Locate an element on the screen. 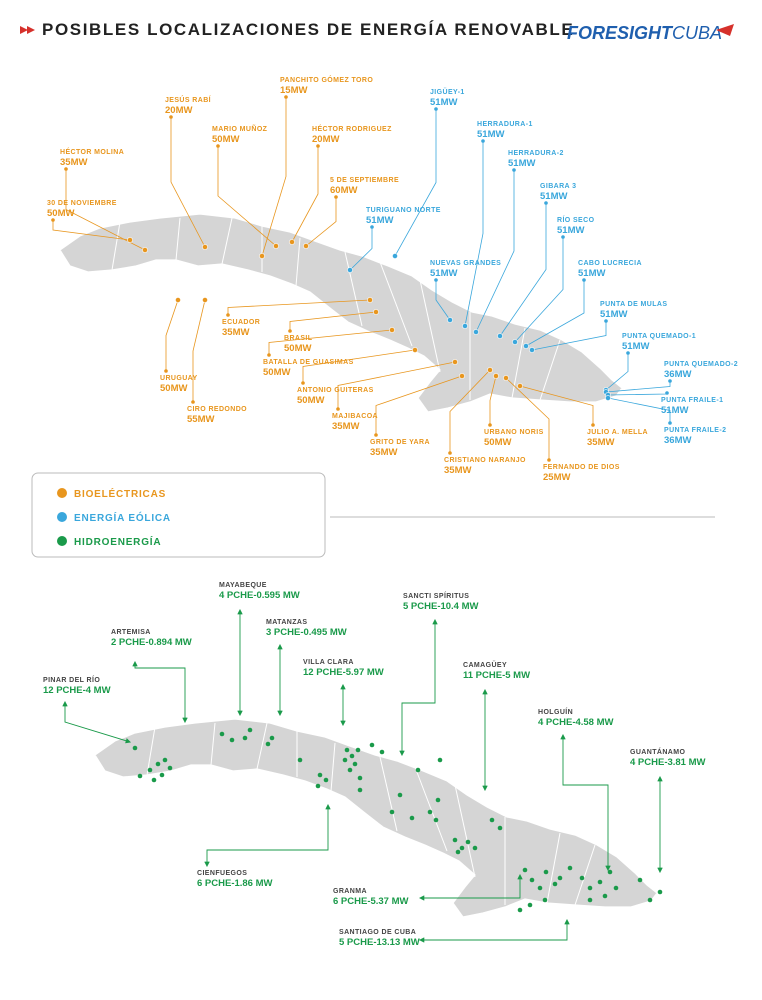  province-summary: 12 PCHE-4 MW is located at coordinates (77, 690).